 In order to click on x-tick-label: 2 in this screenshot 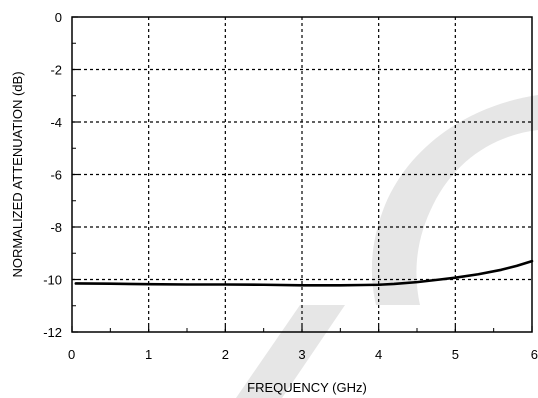, I will do `click(225, 354)`.